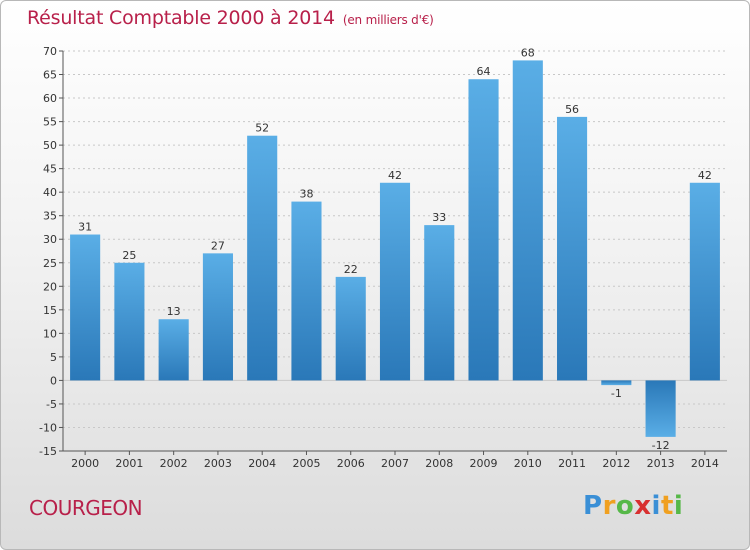  What do you see at coordinates (625, 506) in the screenshot?
I see `logo-letter: o` at bounding box center [625, 506].